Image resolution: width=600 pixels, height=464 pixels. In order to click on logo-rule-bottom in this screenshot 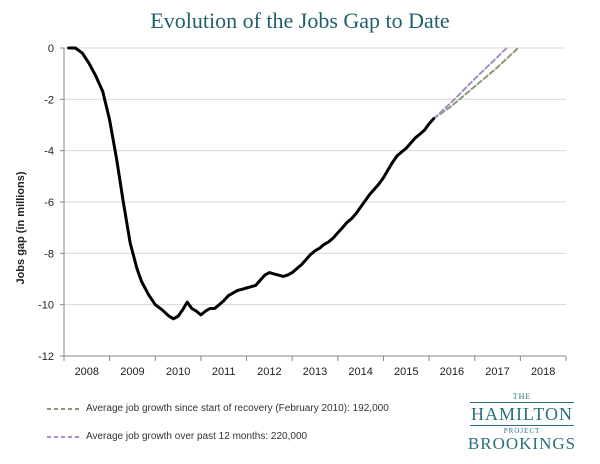, I will do `click(522, 425)`.